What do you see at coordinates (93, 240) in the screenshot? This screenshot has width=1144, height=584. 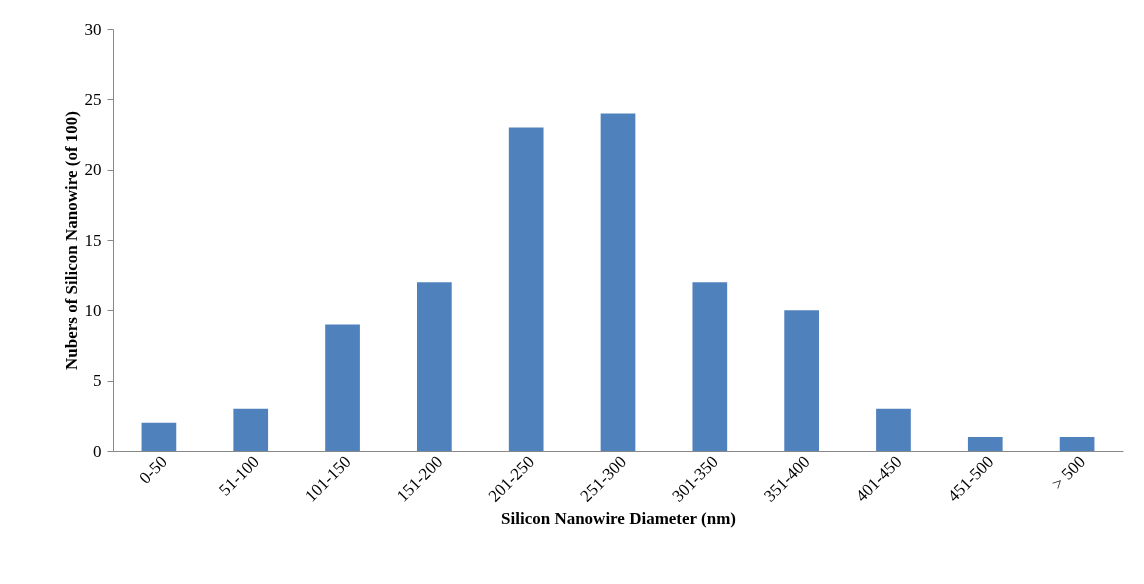 I see `y-tick-label: 15` at bounding box center [93, 240].